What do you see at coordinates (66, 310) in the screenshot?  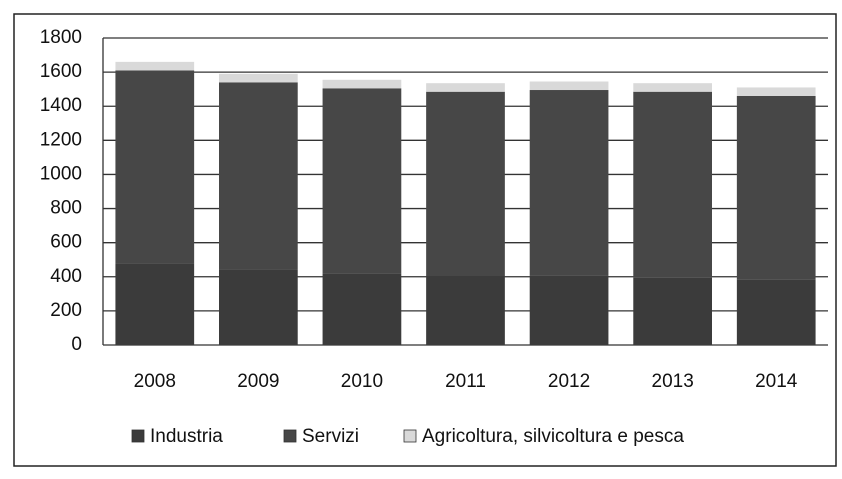 I see `y-tick-label: 200` at bounding box center [66, 310].